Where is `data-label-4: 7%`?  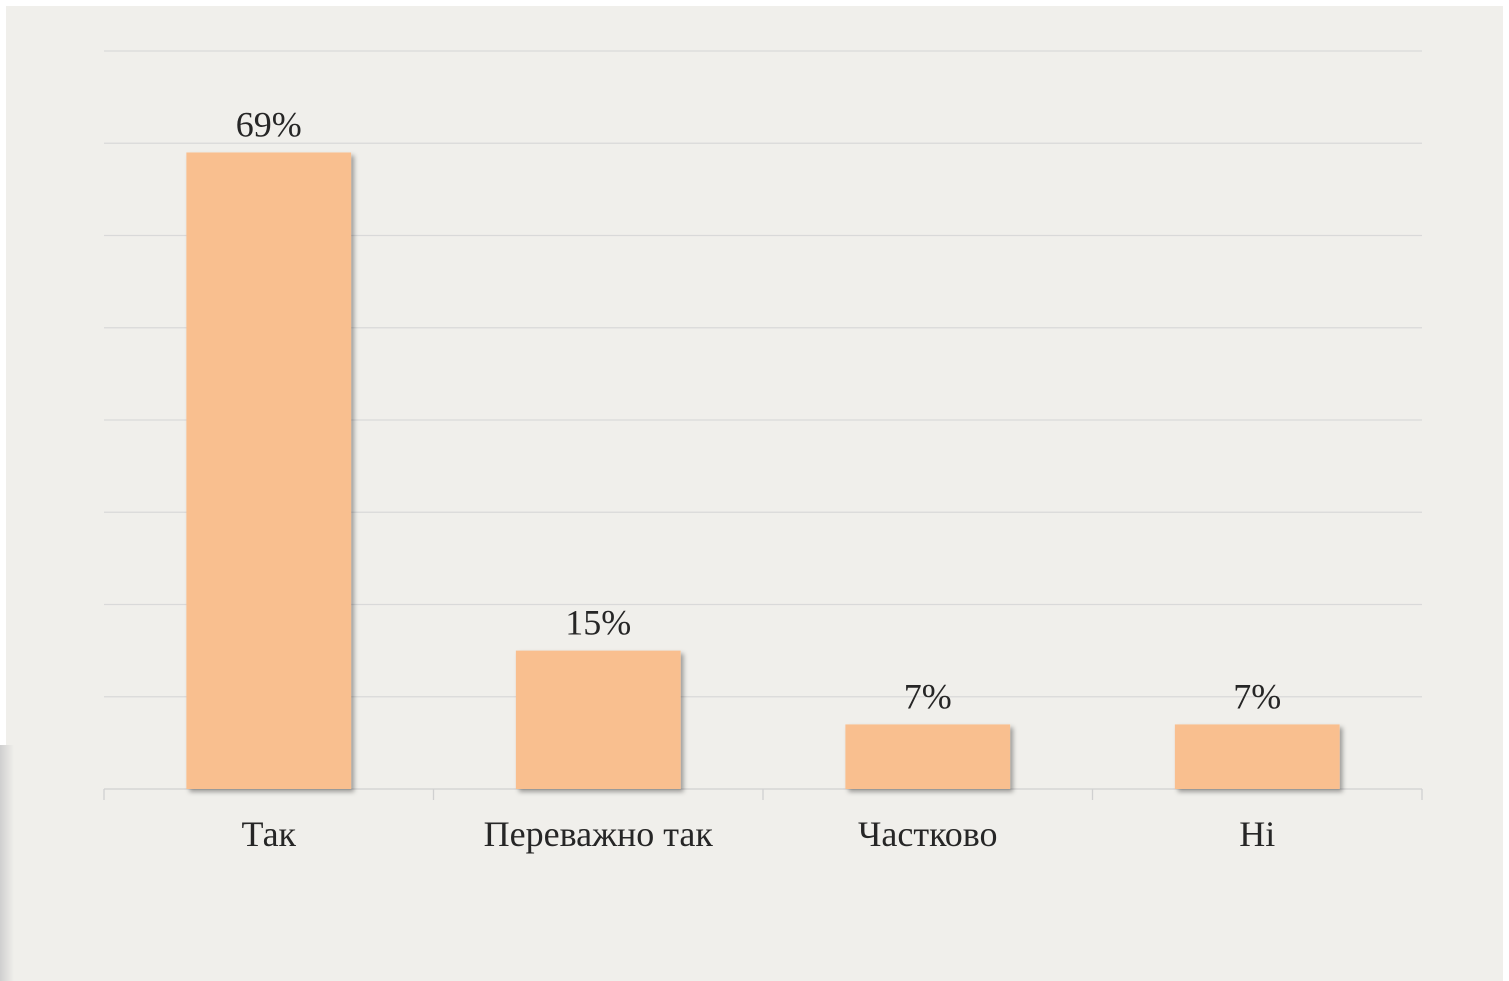 data-label-4: 7% is located at coordinates (1257, 696).